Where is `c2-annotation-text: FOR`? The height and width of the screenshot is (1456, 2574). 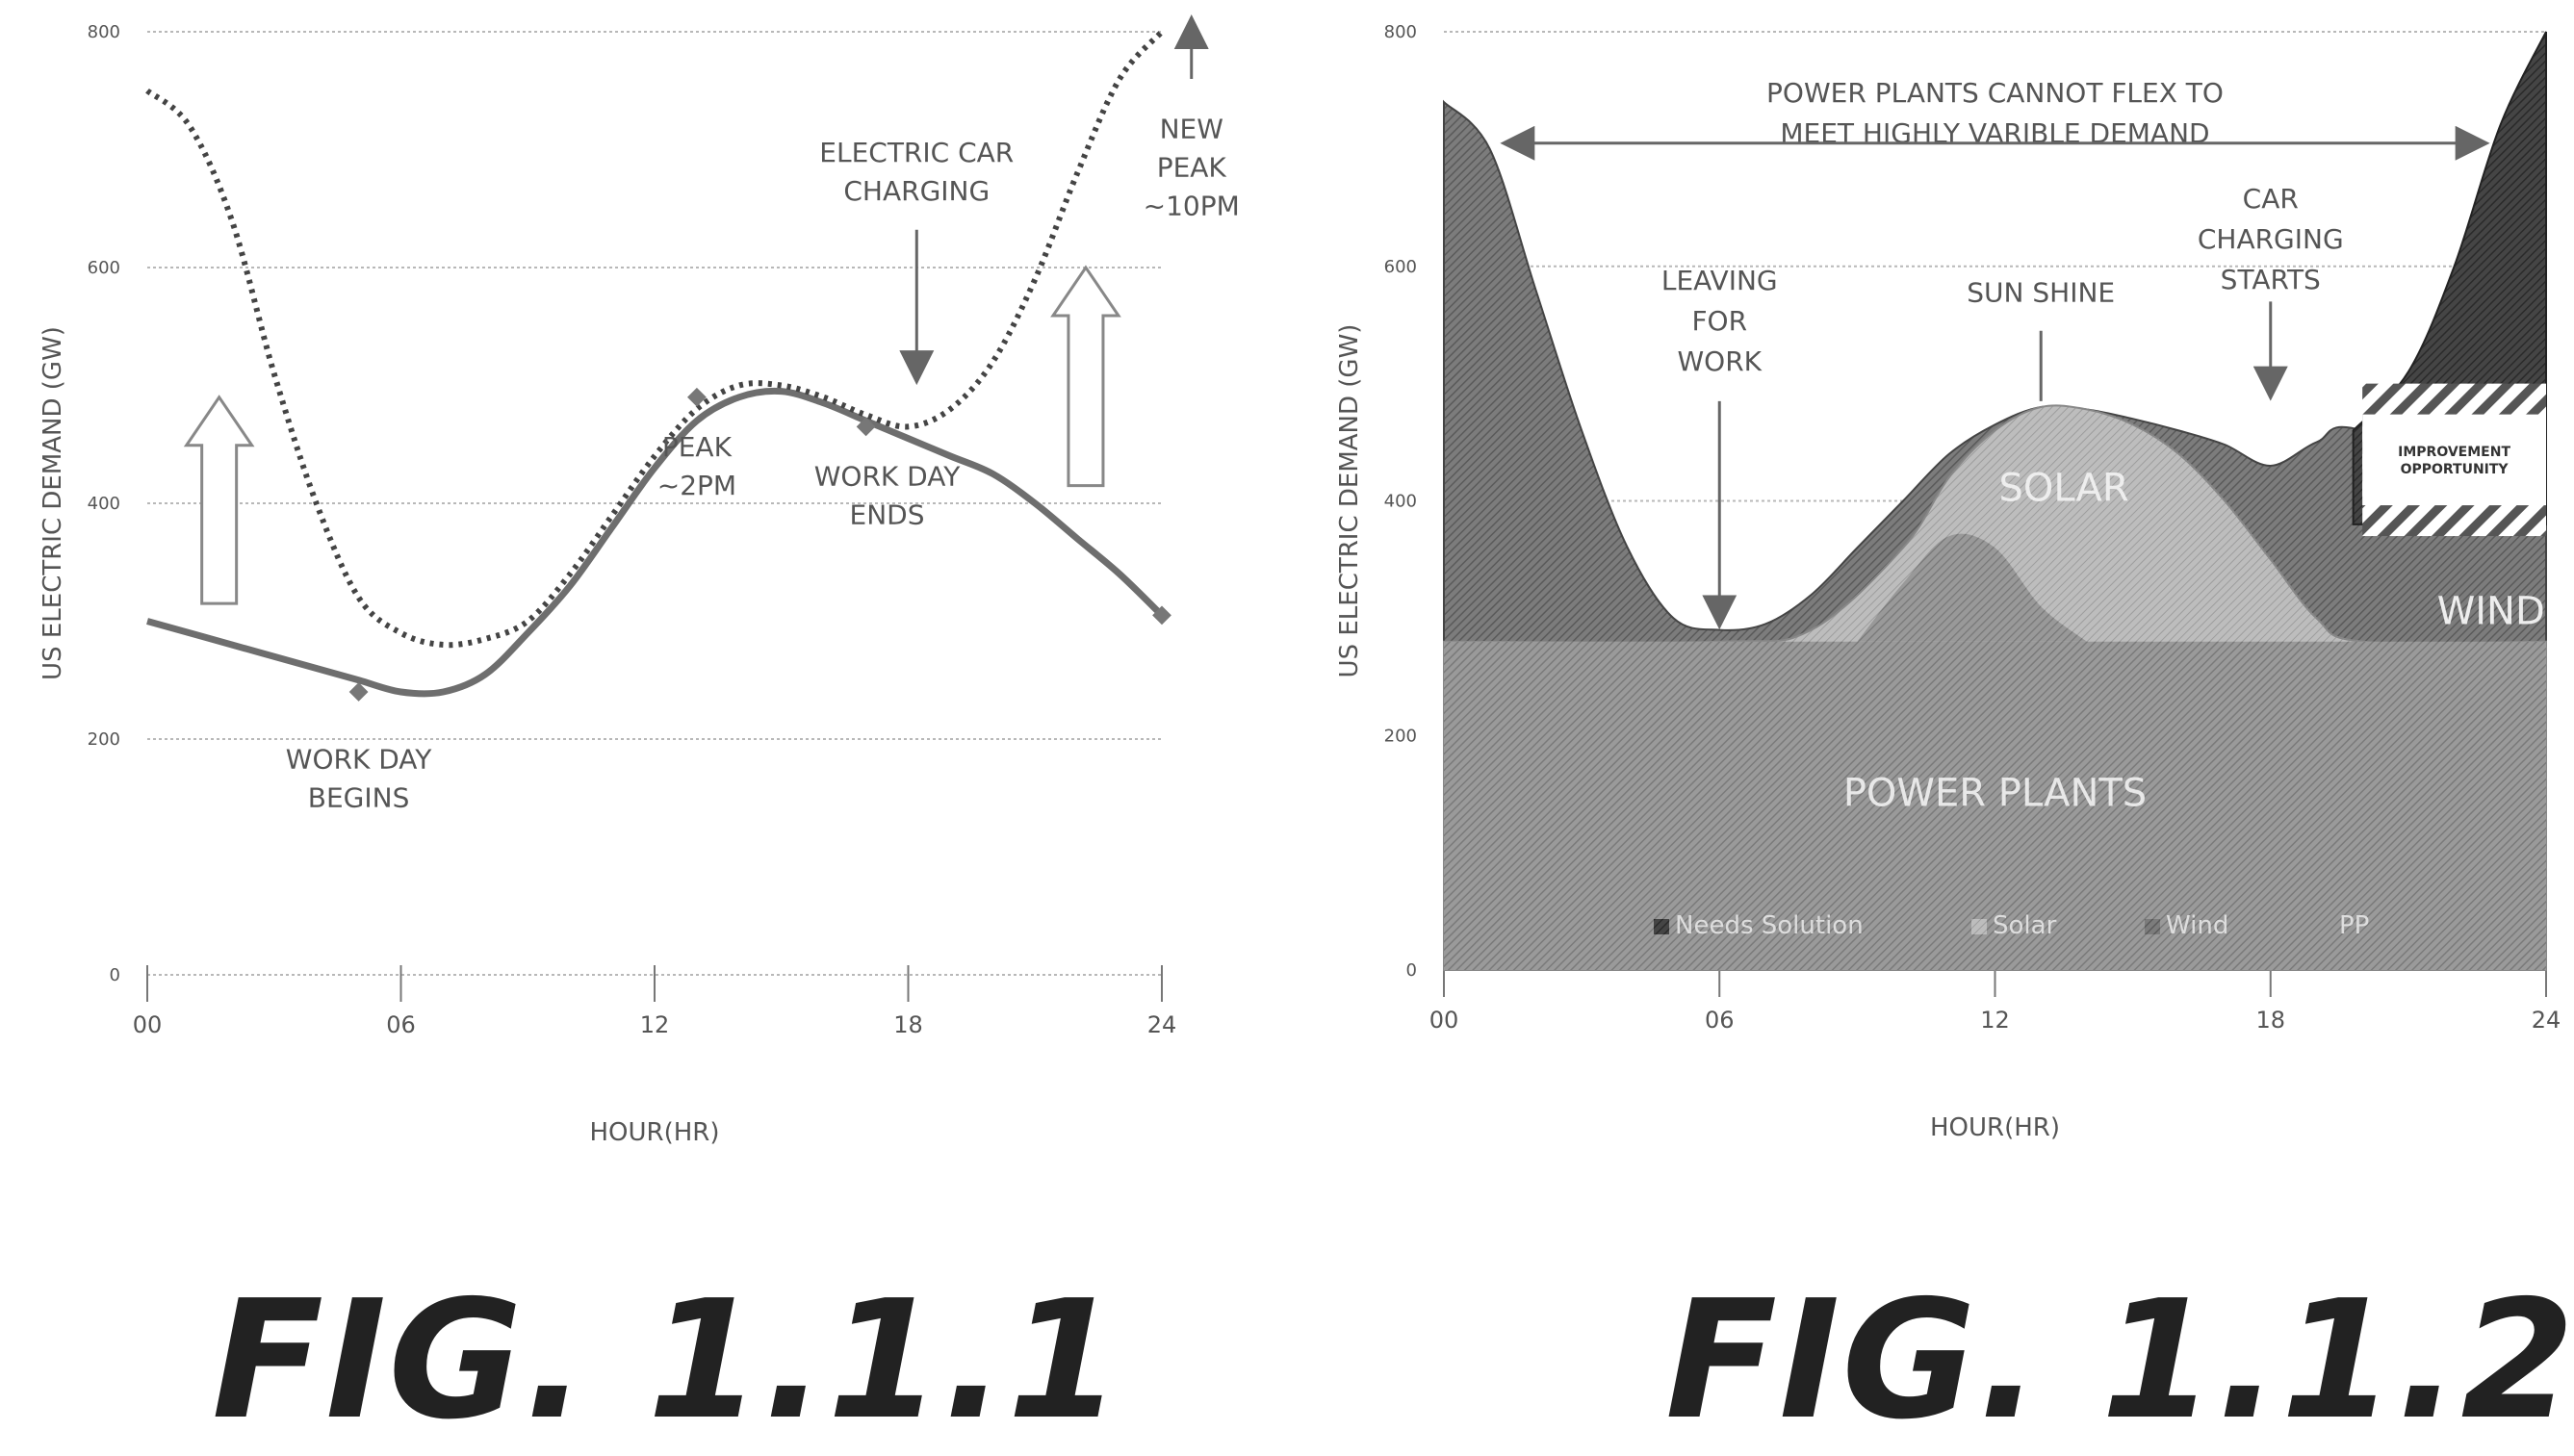 c2-annotation-text: FOR is located at coordinates (1719, 321).